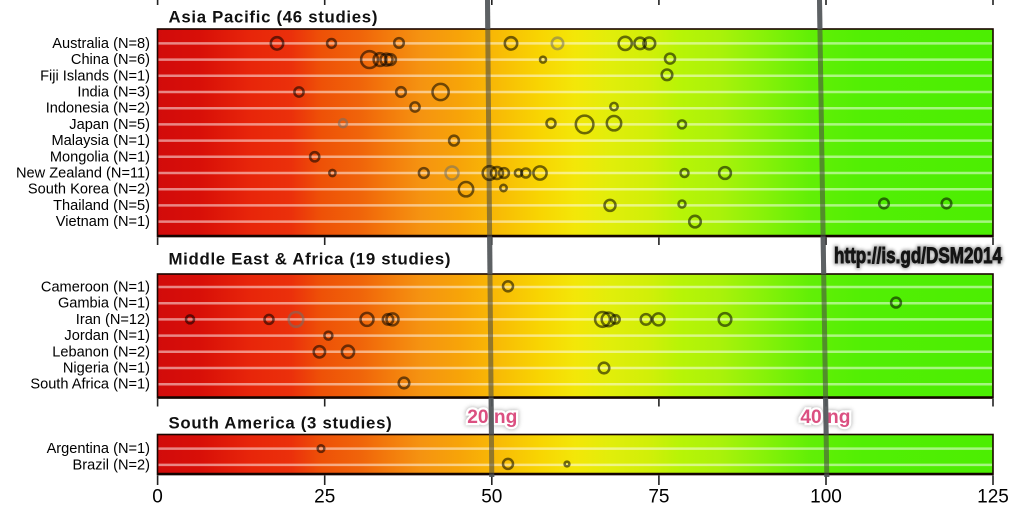 The height and width of the screenshot is (519, 1024). I want to click on svg-text: New Zealand (N=11), so click(83, 174).